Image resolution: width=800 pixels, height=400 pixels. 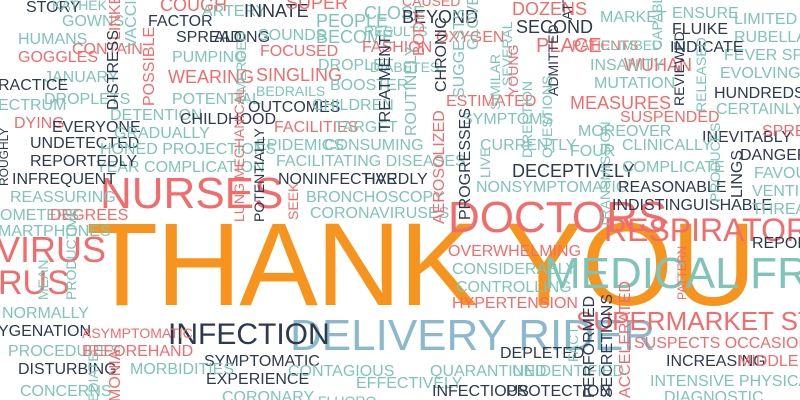 What do you see at coordinates (419, 33) in the screenshot?
I see `word-body: BODY` at bounding box center [419, 33].